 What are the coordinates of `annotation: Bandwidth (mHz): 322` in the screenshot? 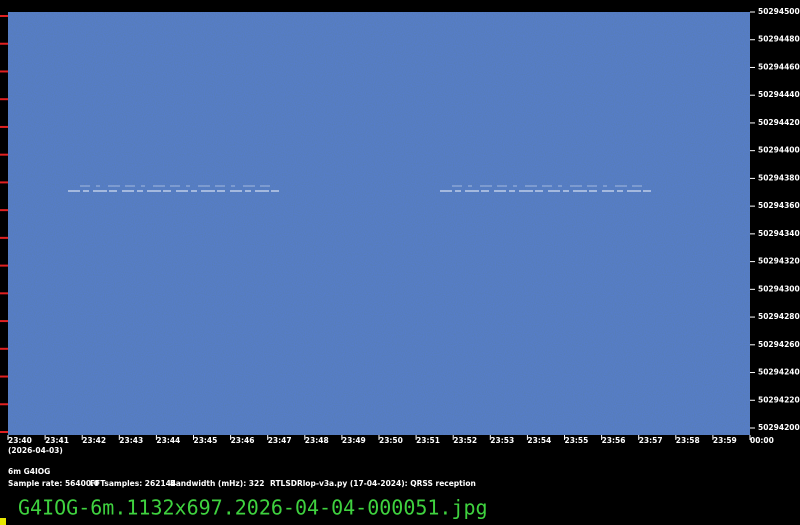 It's located at (217, 483).